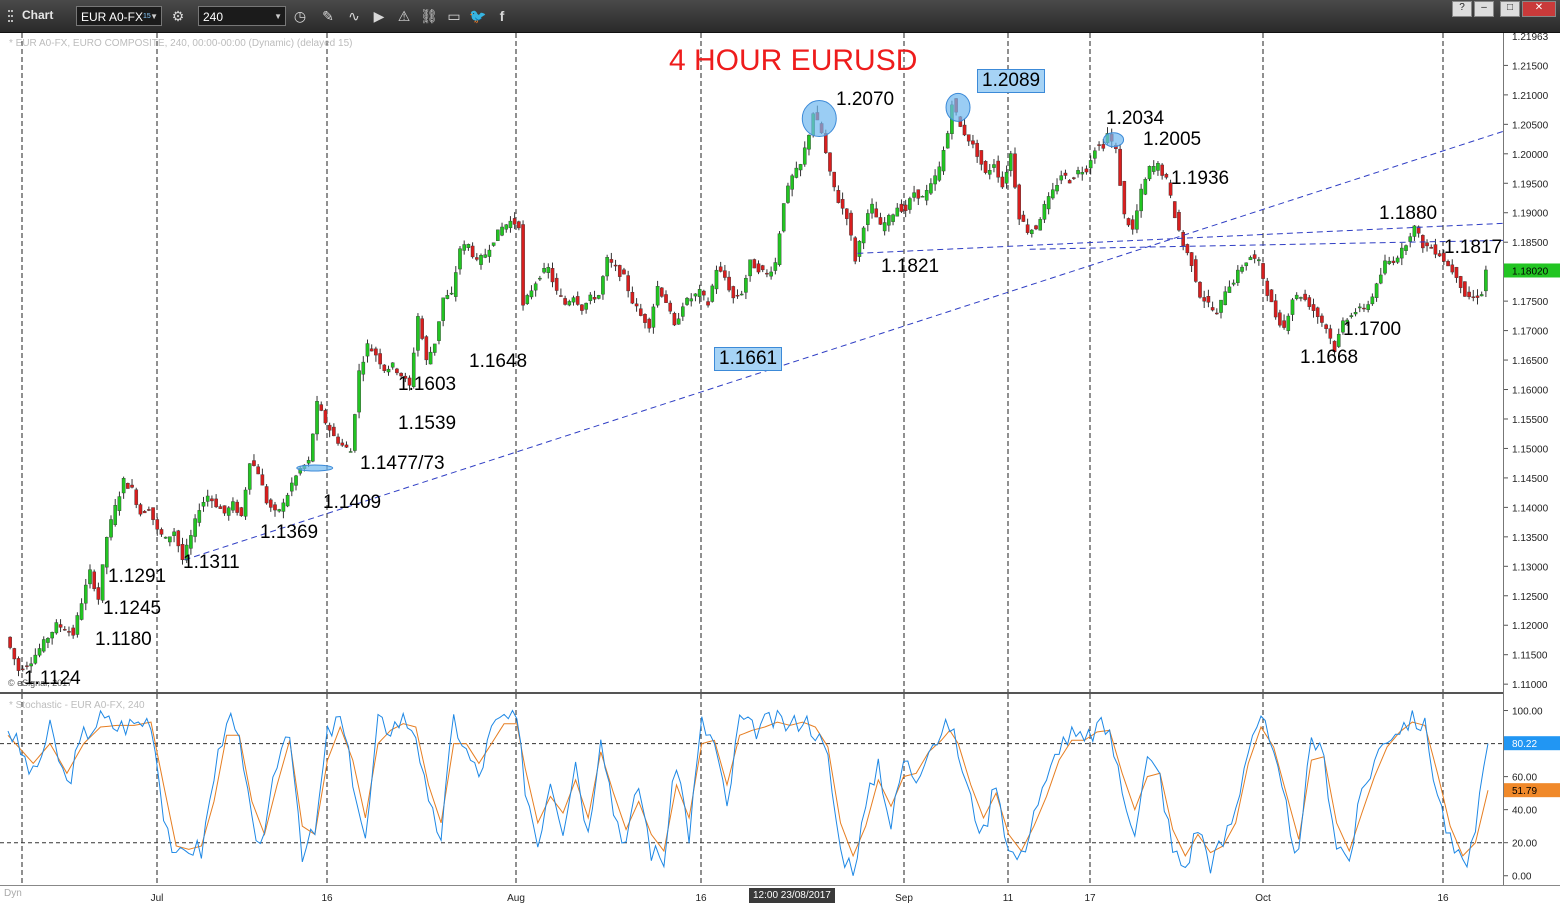 This screenshot has width=1560, height=909. What do you see at coordinates (1329, 357) in the screenshot?
I see `annotation-1-1668: 1.1668` at bounding box center [1329, 357].